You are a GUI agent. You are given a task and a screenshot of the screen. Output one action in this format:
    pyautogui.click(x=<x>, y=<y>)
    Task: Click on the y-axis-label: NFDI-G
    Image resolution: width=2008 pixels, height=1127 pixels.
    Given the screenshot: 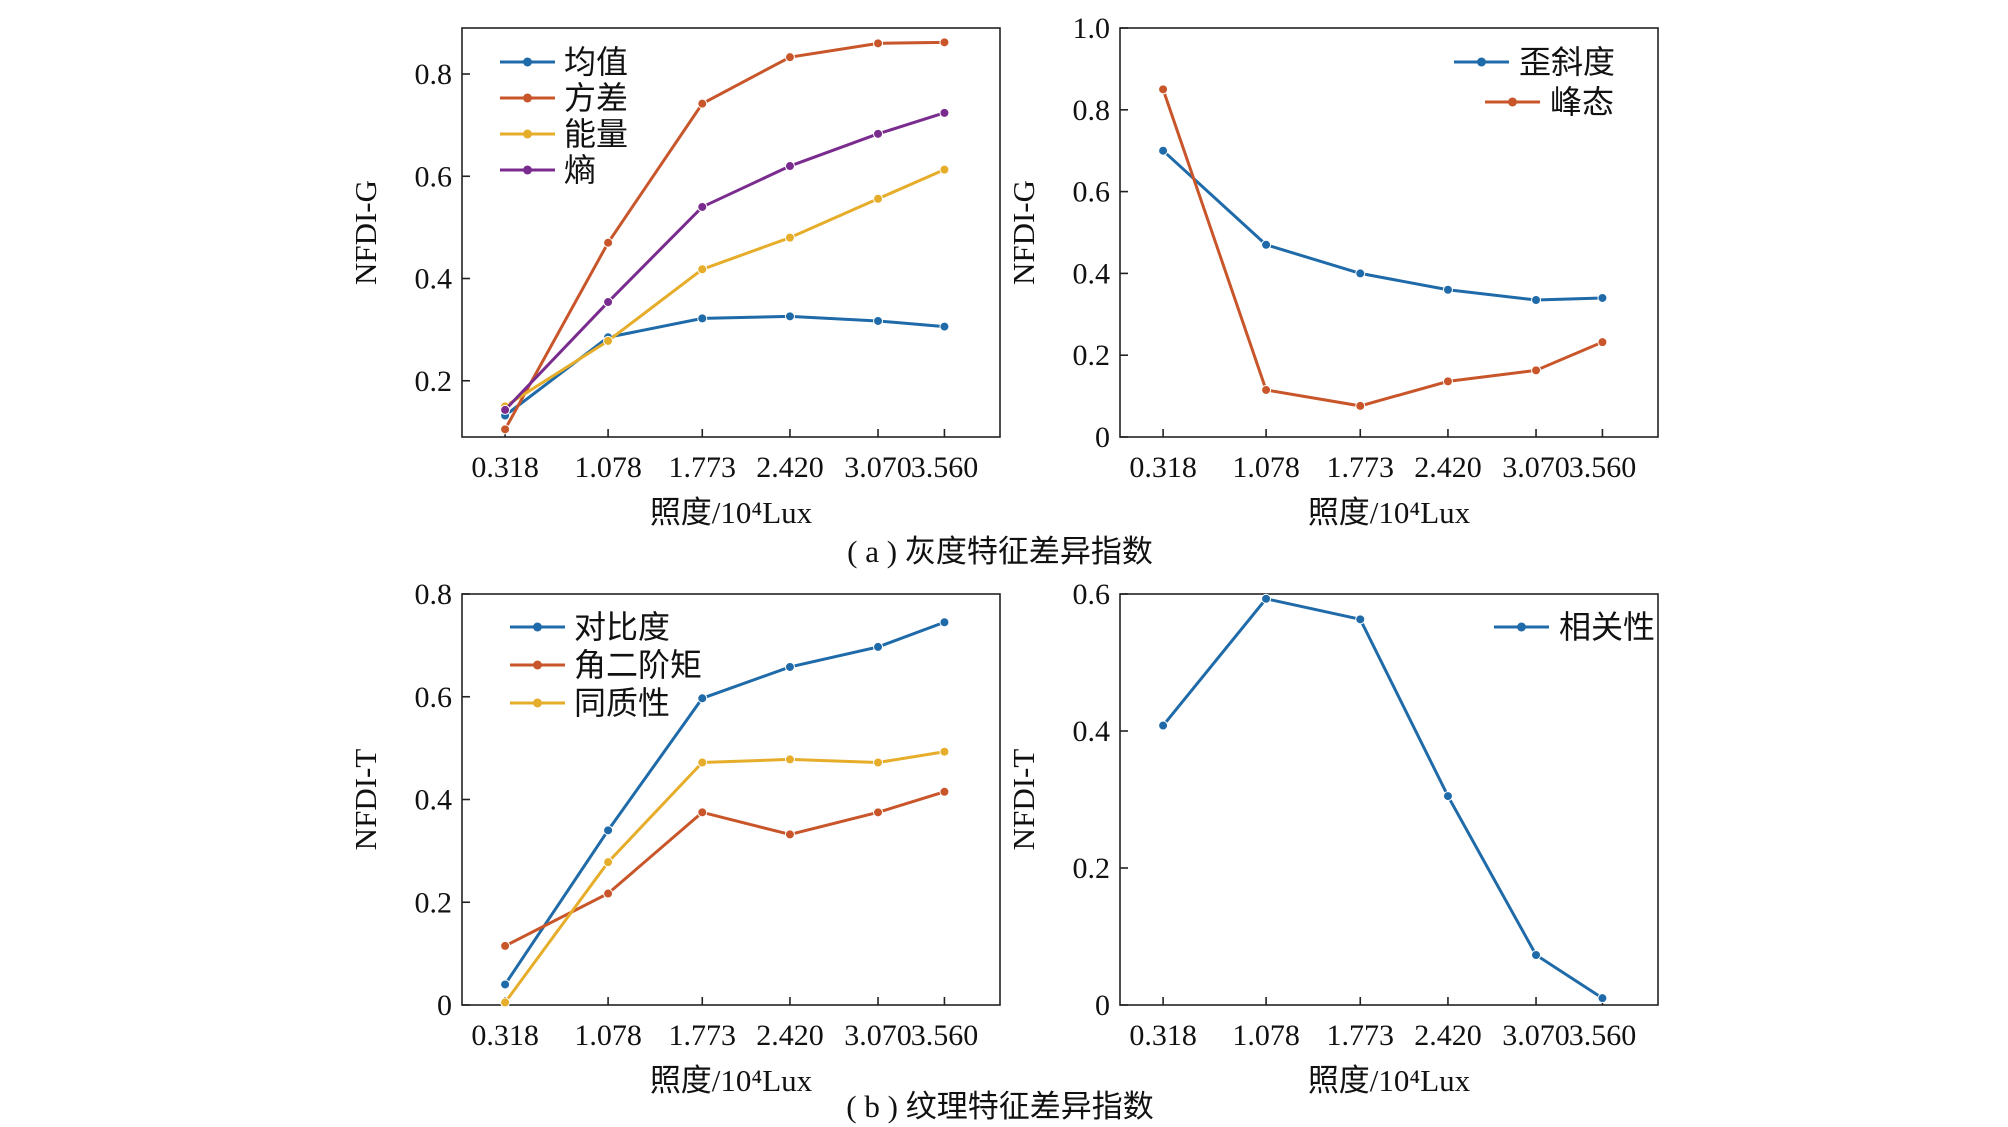 What is the action you would take?
    pyautogui.click(x=1023, y=232)
    